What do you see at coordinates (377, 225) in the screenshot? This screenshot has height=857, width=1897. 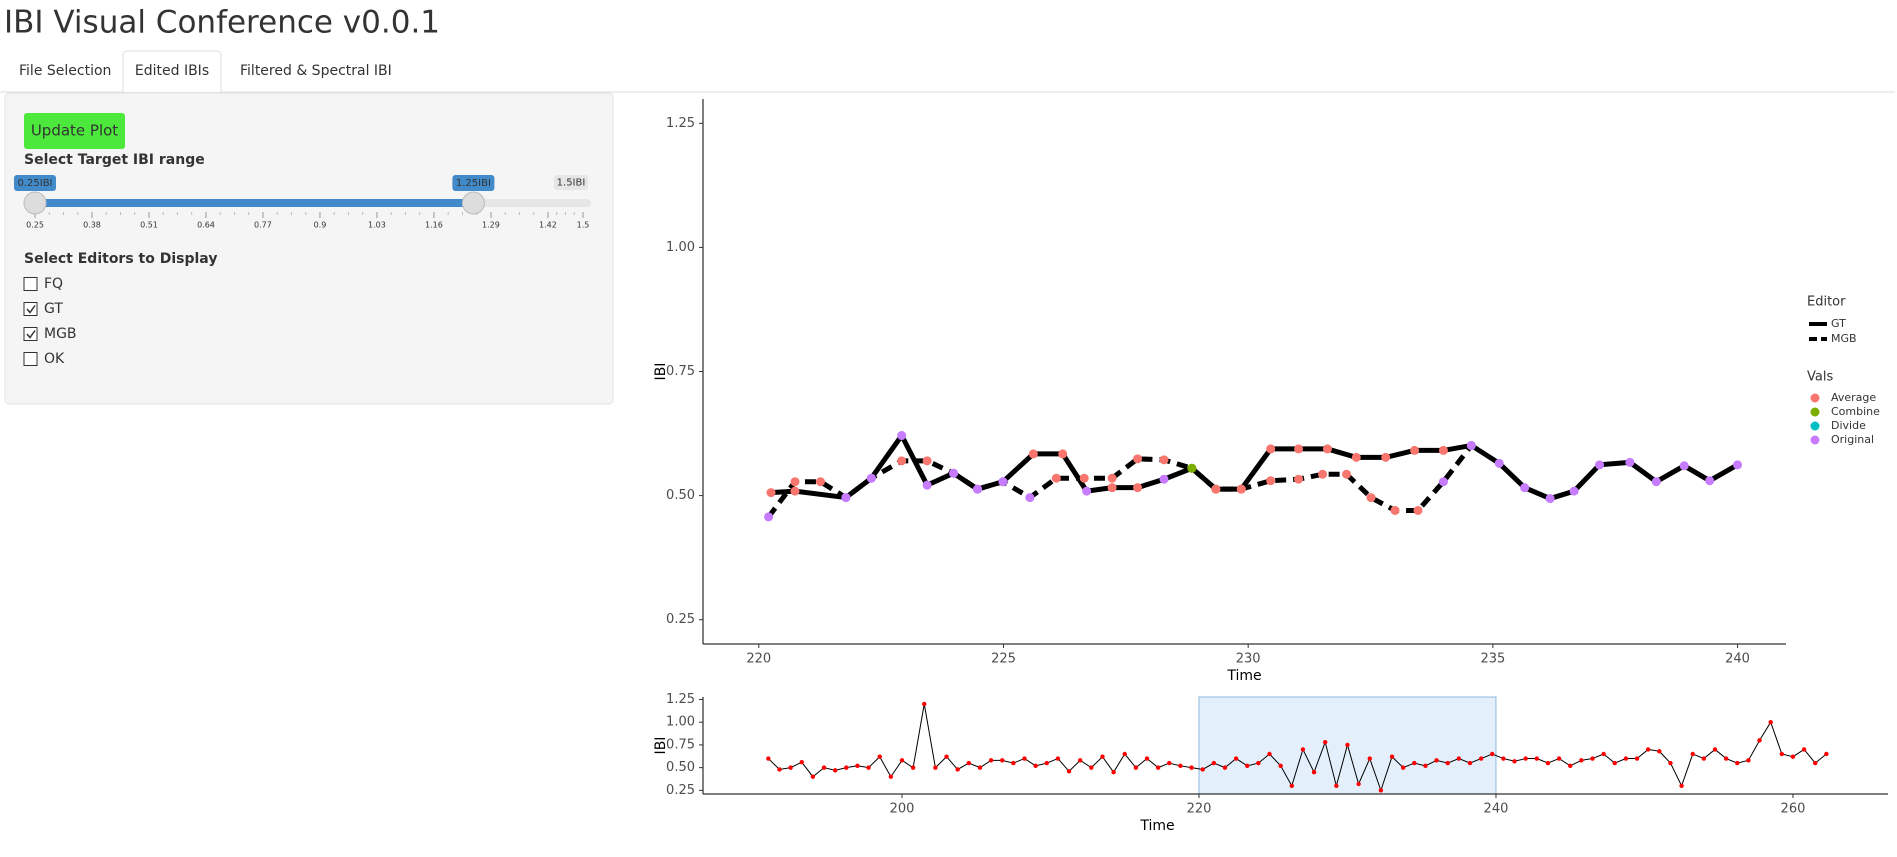 I see `slider-tick-label: 1.03` at bounding box center [377, 225].